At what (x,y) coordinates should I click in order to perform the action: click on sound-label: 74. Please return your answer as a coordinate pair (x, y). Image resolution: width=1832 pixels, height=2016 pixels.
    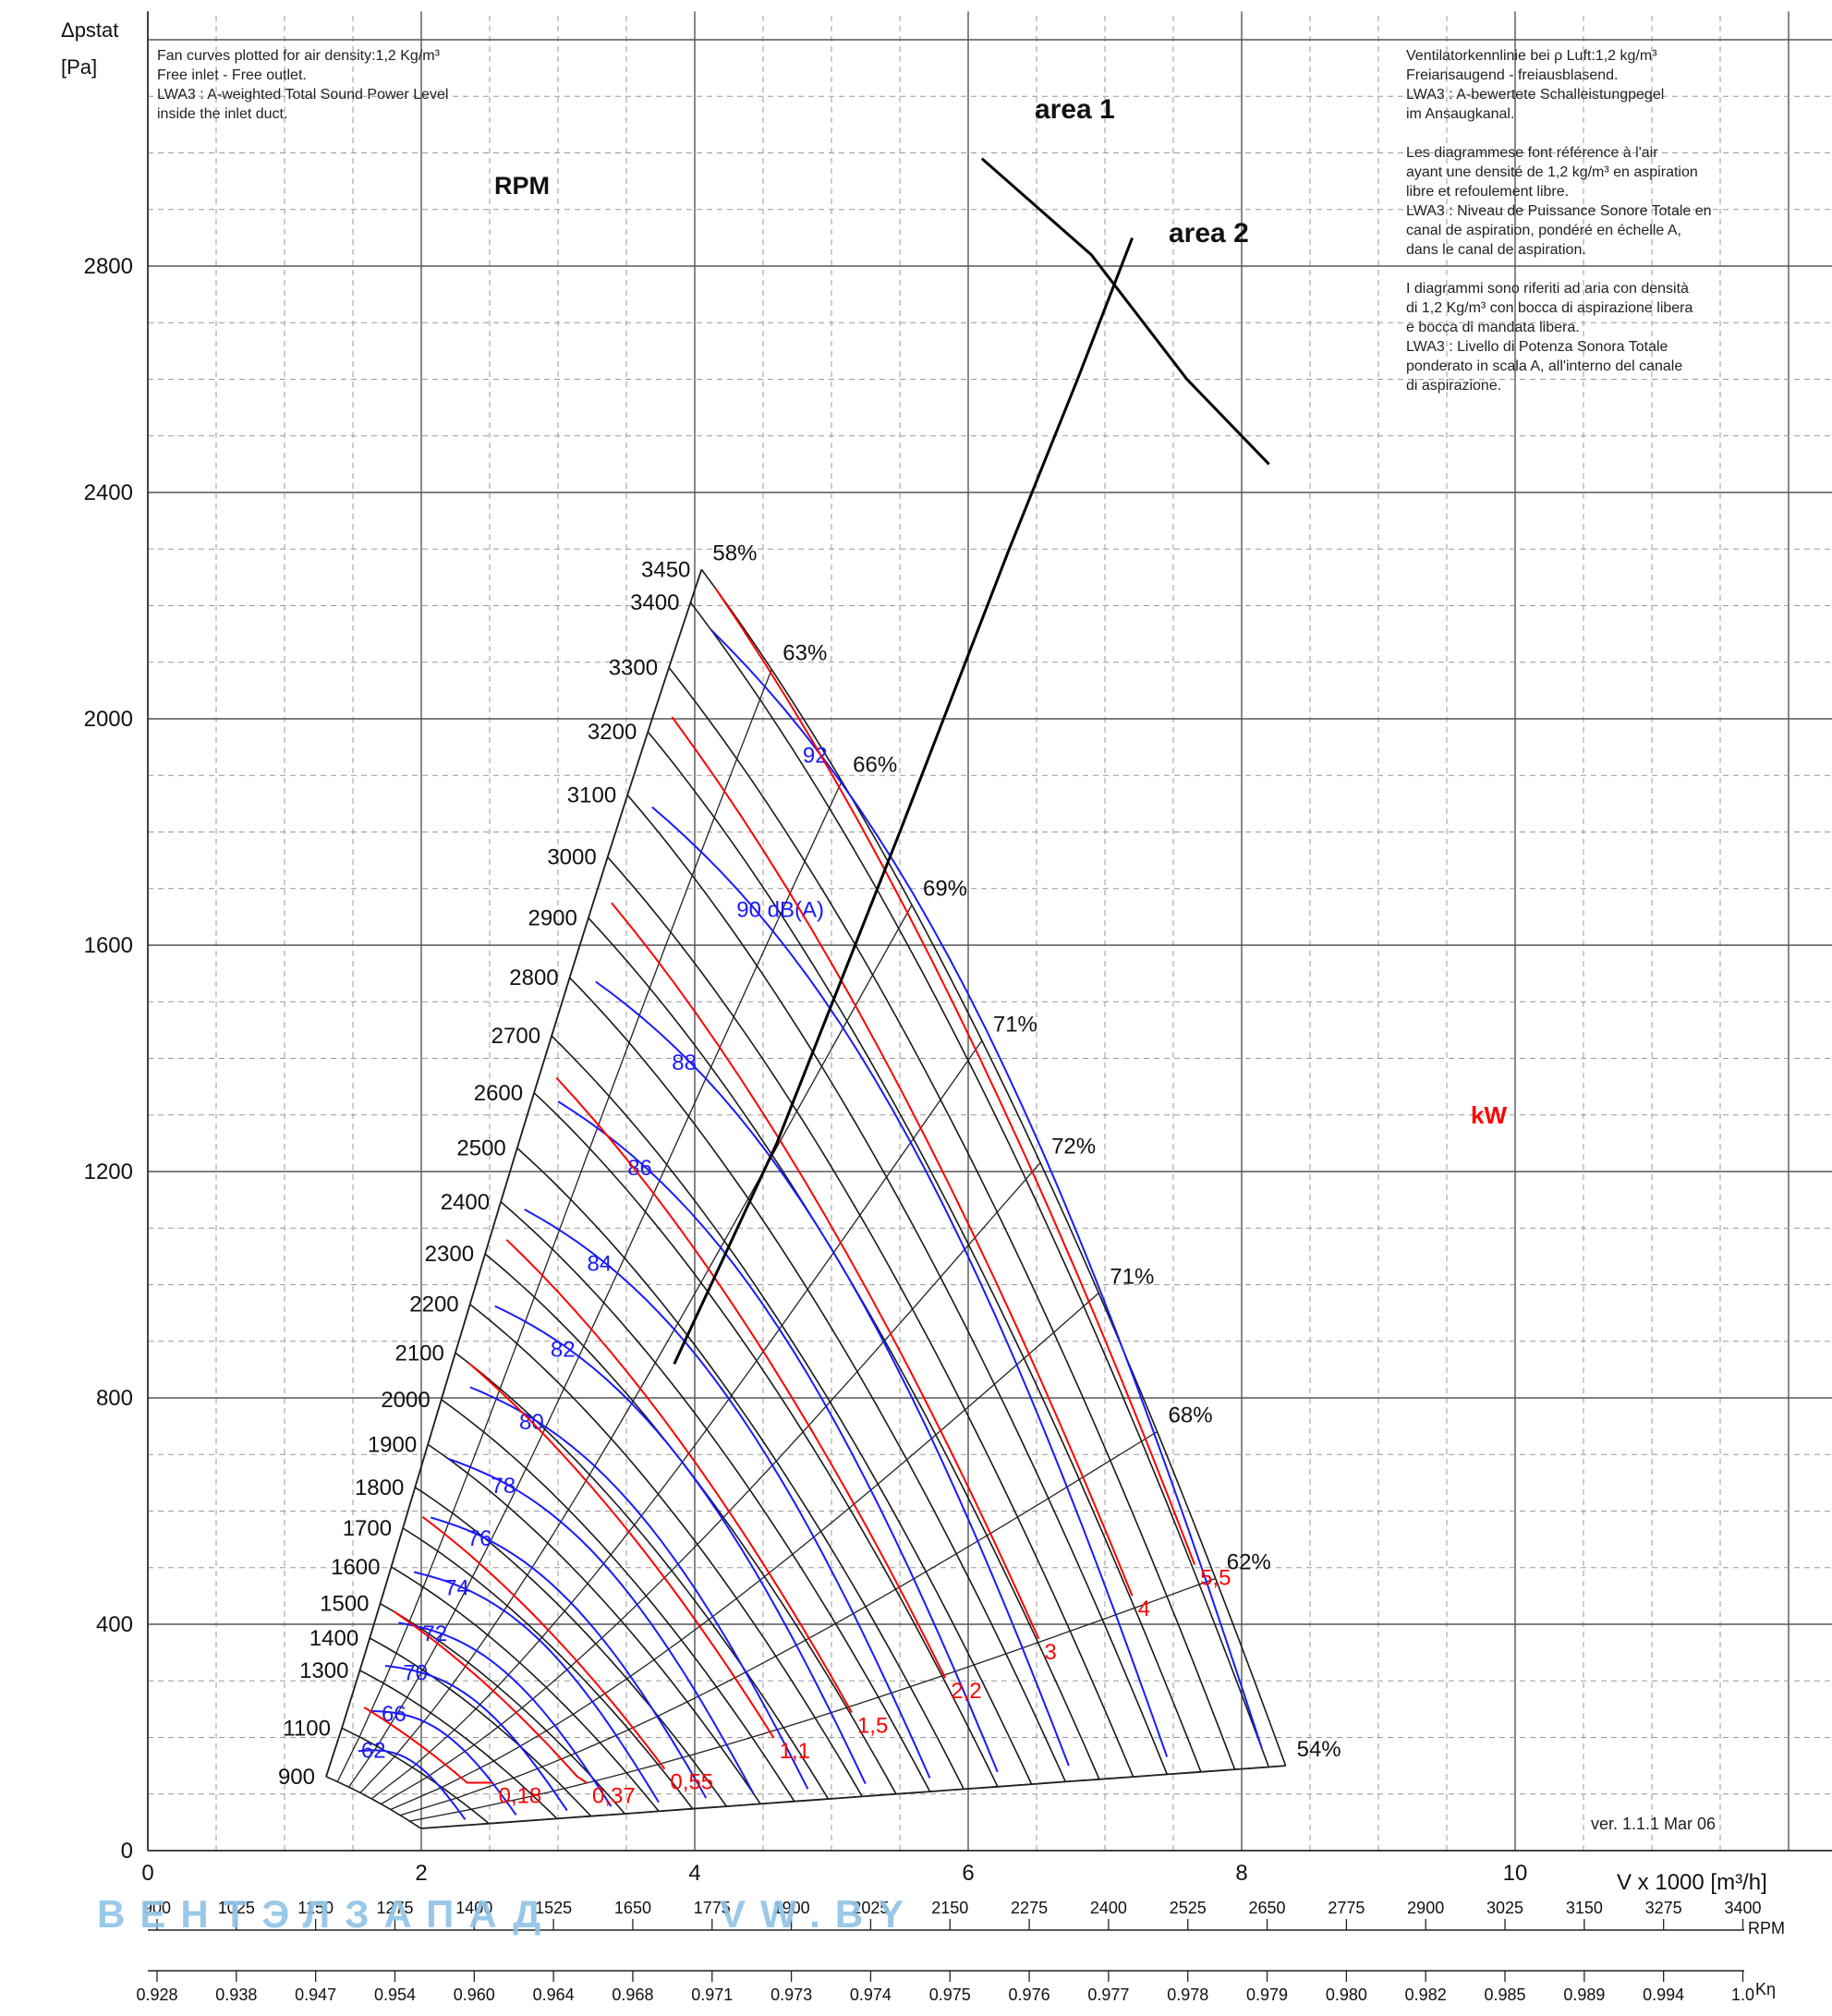
    Looking at the image, I should click on (457, 1588).